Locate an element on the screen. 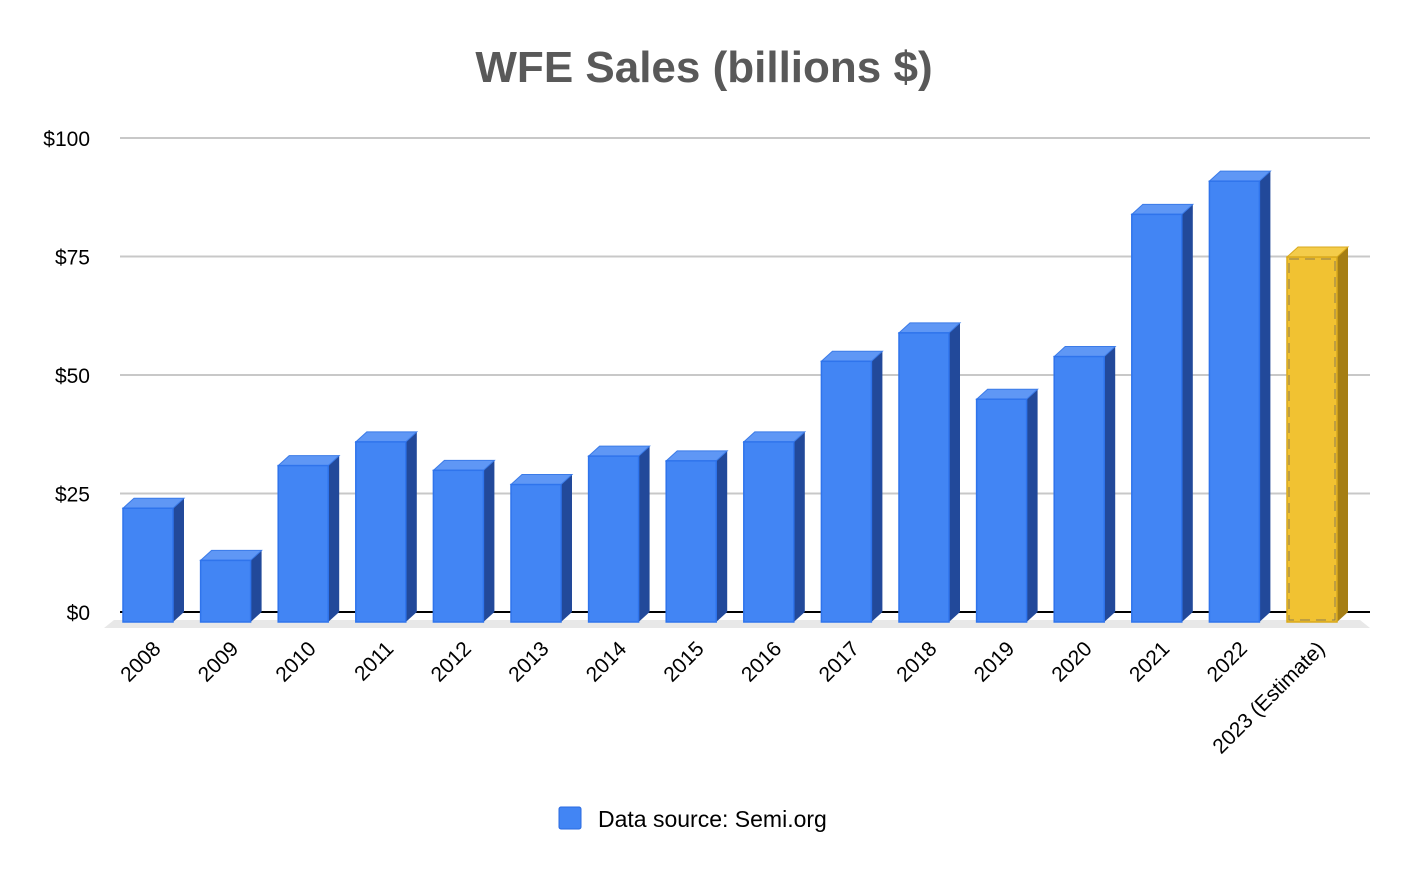 The width and height of the screenshot is (1409, 872). y-tick-label: $25 is located at coordinates (72, 495).